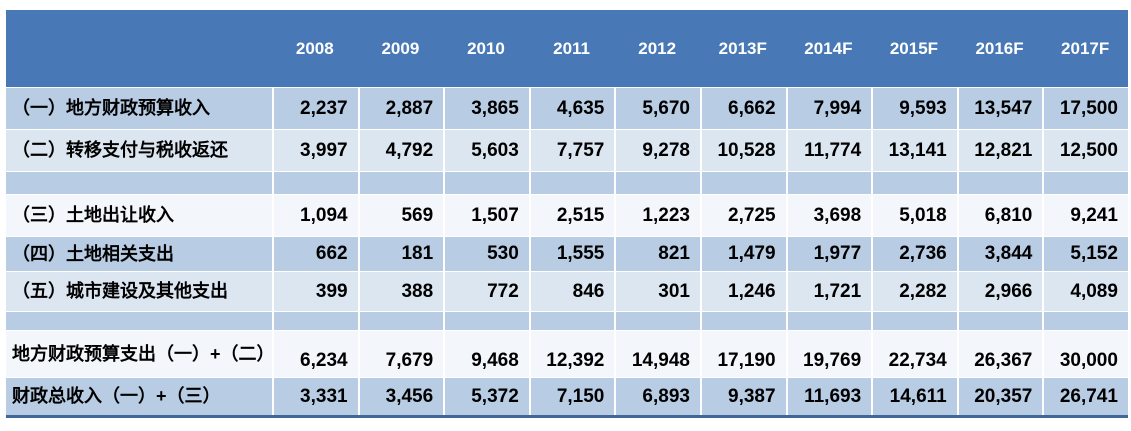 The width and height of the screenshot is (1131, 431). Describe the element at coordinates (571, 291) in the screenshot. I see `value-cell: 846` at that location.